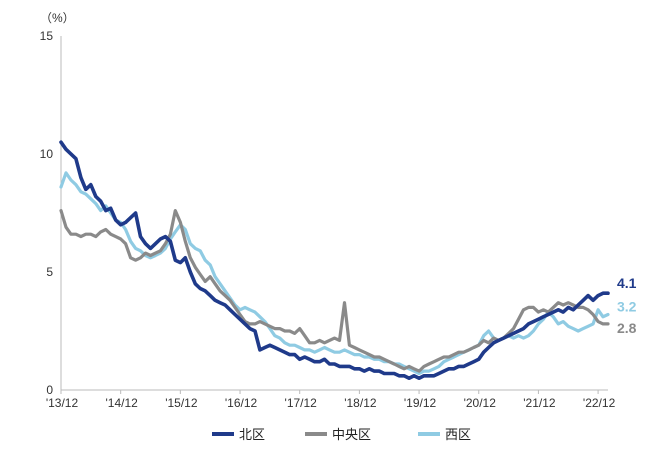 The height and width of the screenshot is (451, 650). What do you see at coordinates (122, 403) in the screenshot?
I see `x-tick-label: '14/12` at bounding box center [122, 403].